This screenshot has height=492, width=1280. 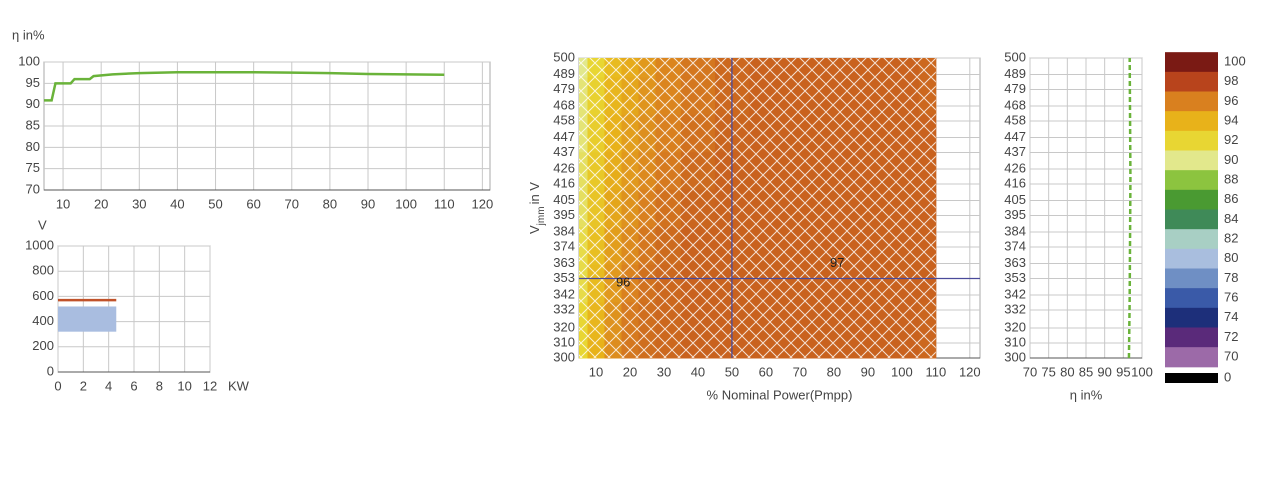 What do you see at coordinates (108, 385) in the screenshot?
I see `x-tick-label: 4` at bounding box center [108, 385].